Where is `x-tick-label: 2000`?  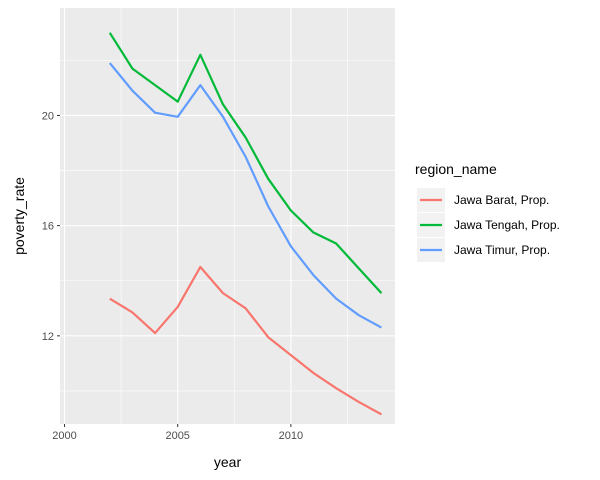 x-tick-label: 2000 is located at coordinates (64, 436).